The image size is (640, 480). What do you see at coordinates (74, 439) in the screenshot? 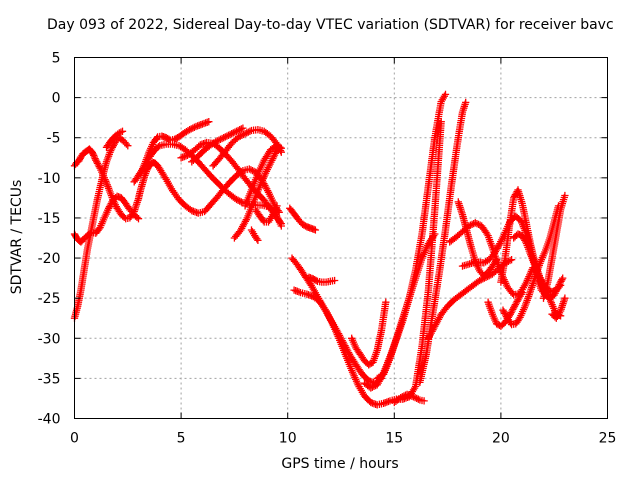
I see `x-tick-label: 0` at bounding box center [74, 439].